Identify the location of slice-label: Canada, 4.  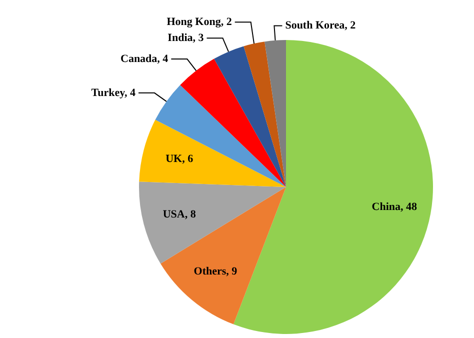
(144, 58).